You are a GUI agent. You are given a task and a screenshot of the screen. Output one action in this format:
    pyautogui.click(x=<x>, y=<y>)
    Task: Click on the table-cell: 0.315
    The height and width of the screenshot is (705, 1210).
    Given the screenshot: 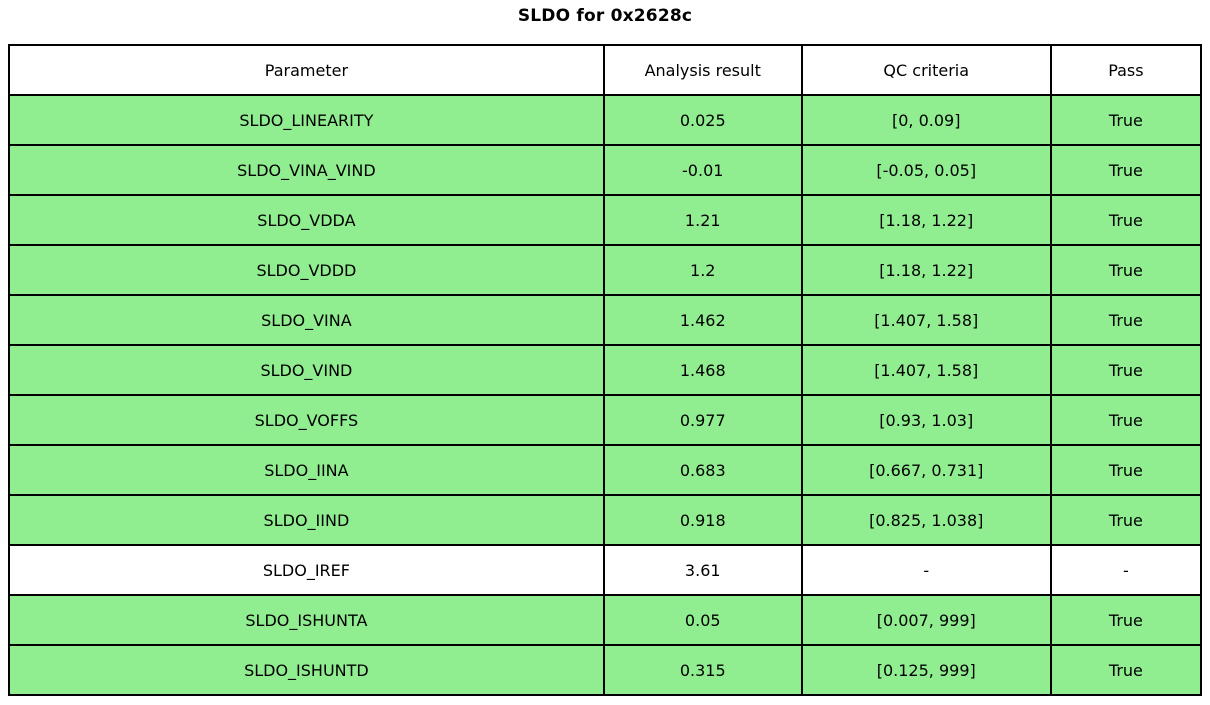 What is the action you would take?
    pyautogui.click(x=702, y=670)
    